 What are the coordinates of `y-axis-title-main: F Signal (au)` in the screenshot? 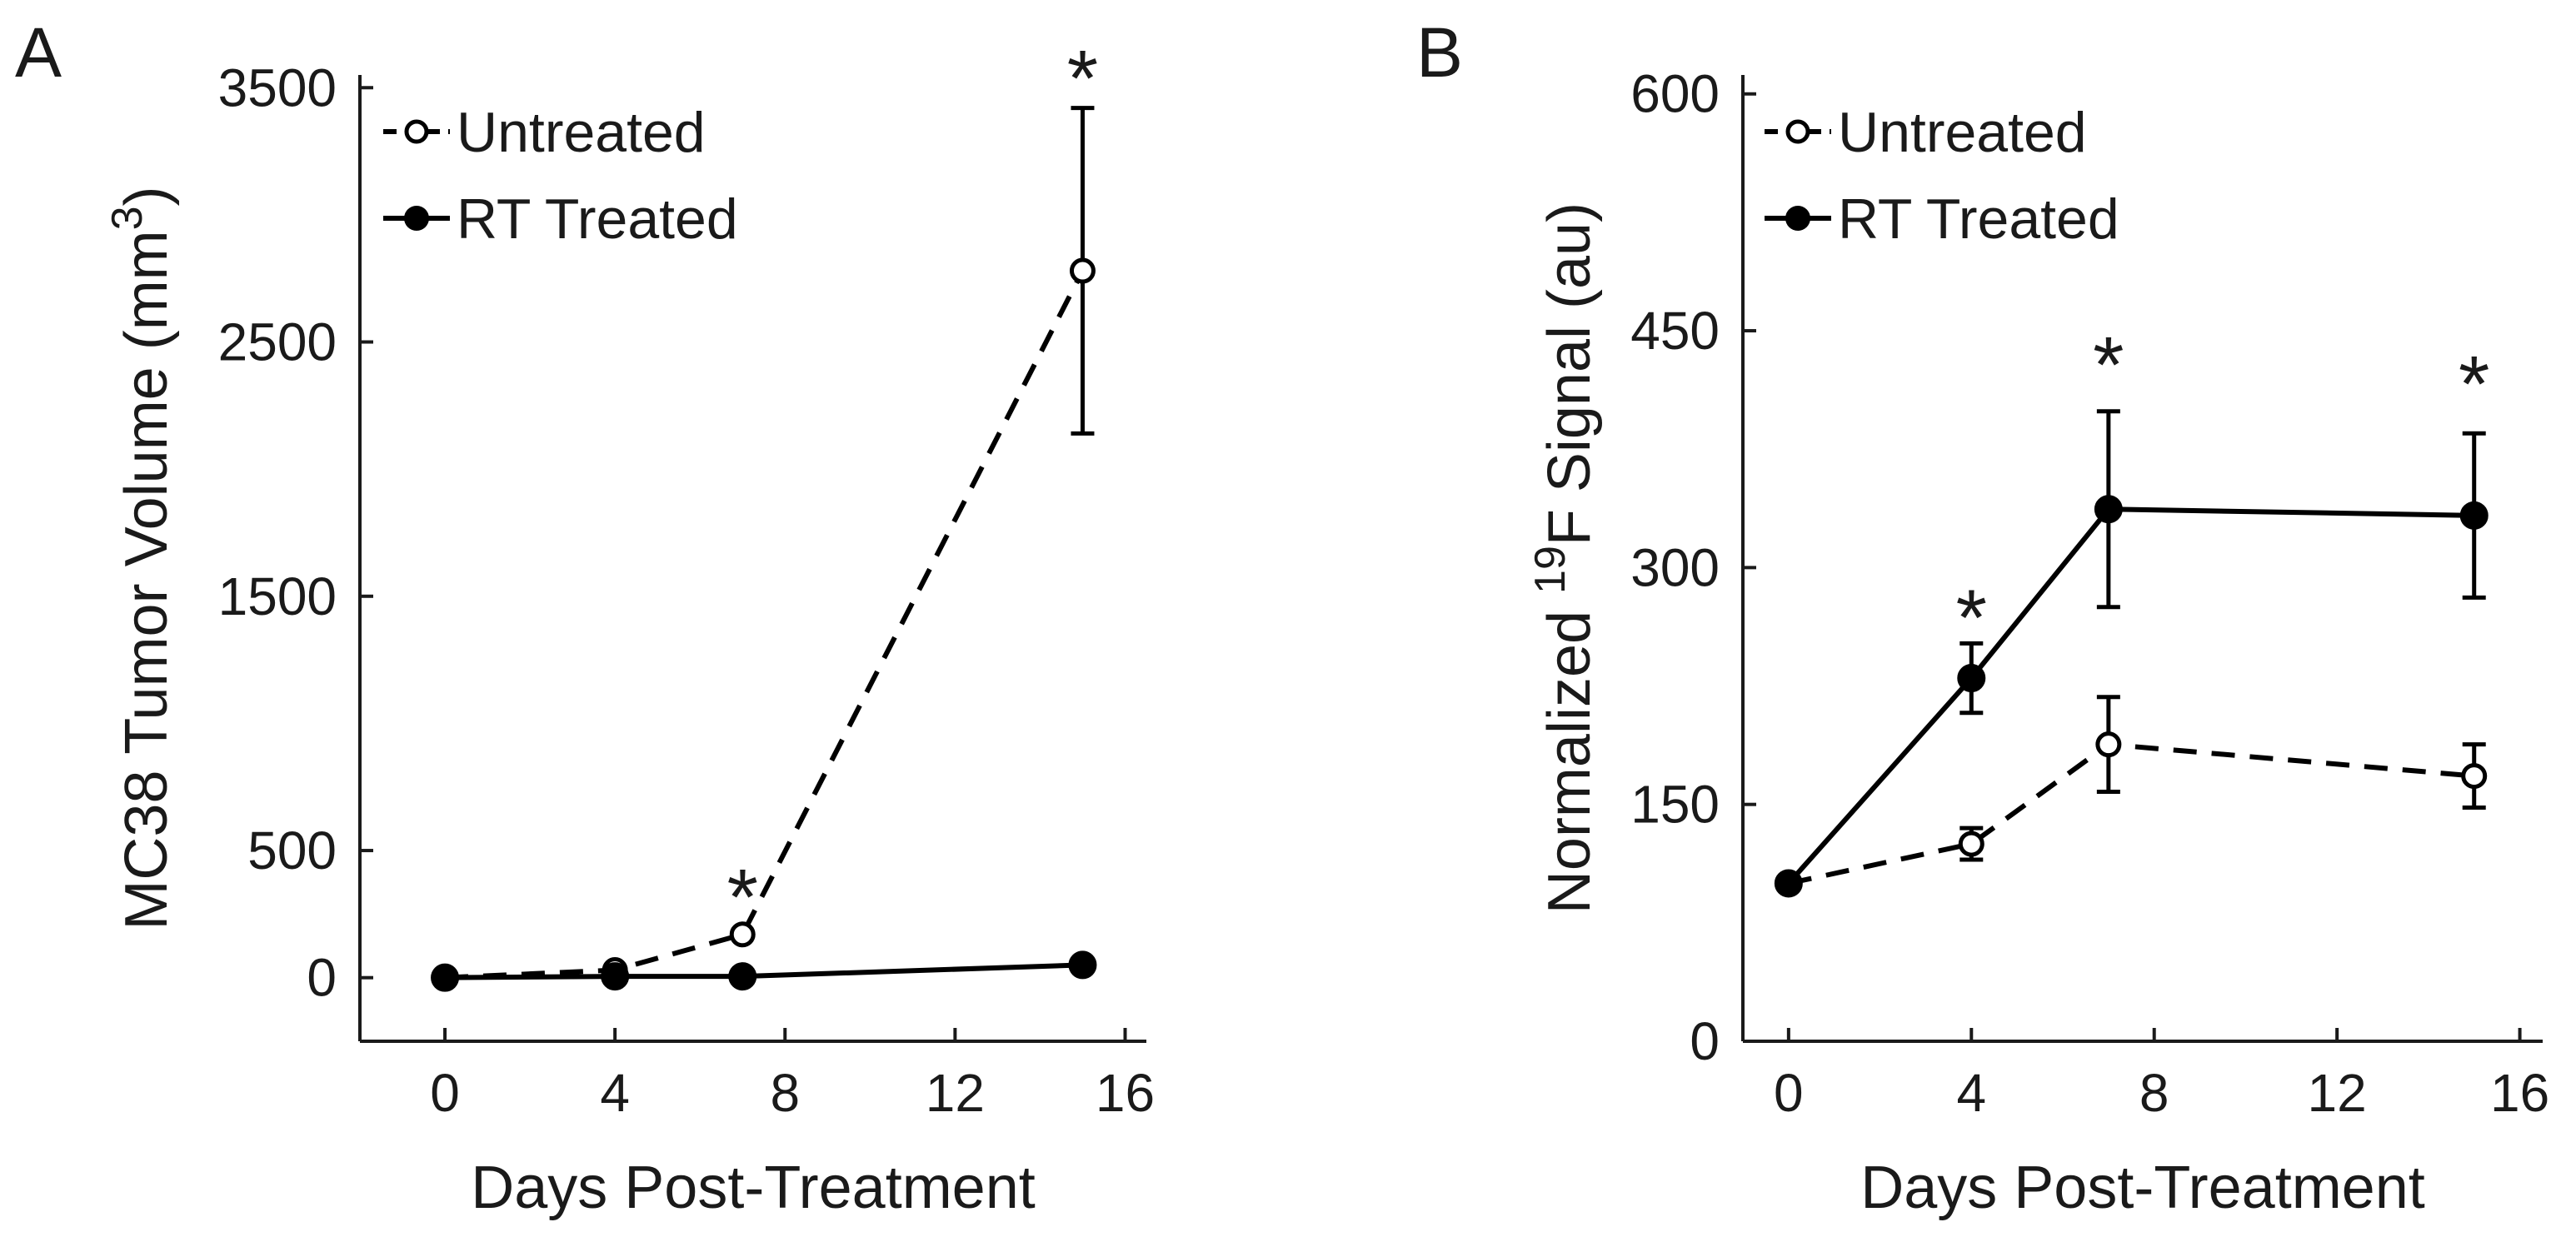 It's located at (1569, 374).